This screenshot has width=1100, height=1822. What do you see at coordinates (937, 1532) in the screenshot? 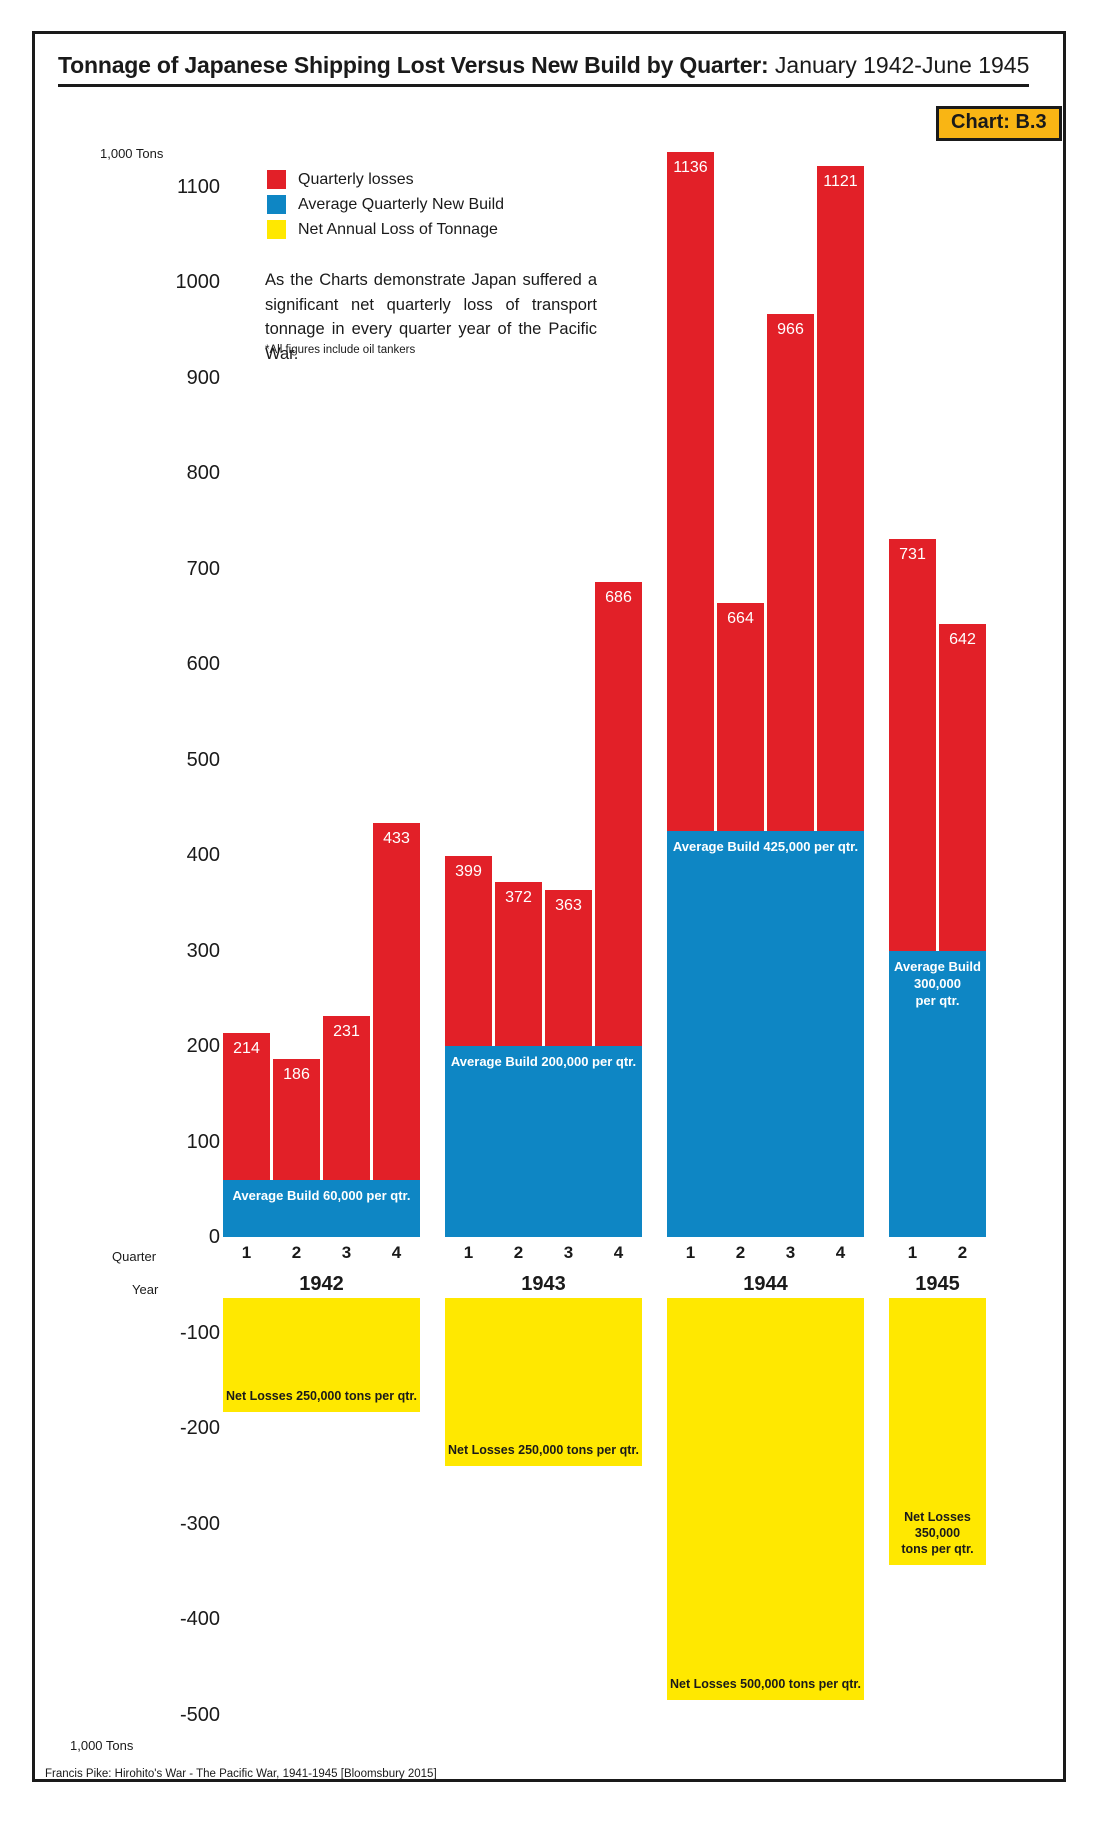
I see `net-loss-bar-label: Net Losses 350,000 tons per qtr.` at bounding box center [937, 1532].